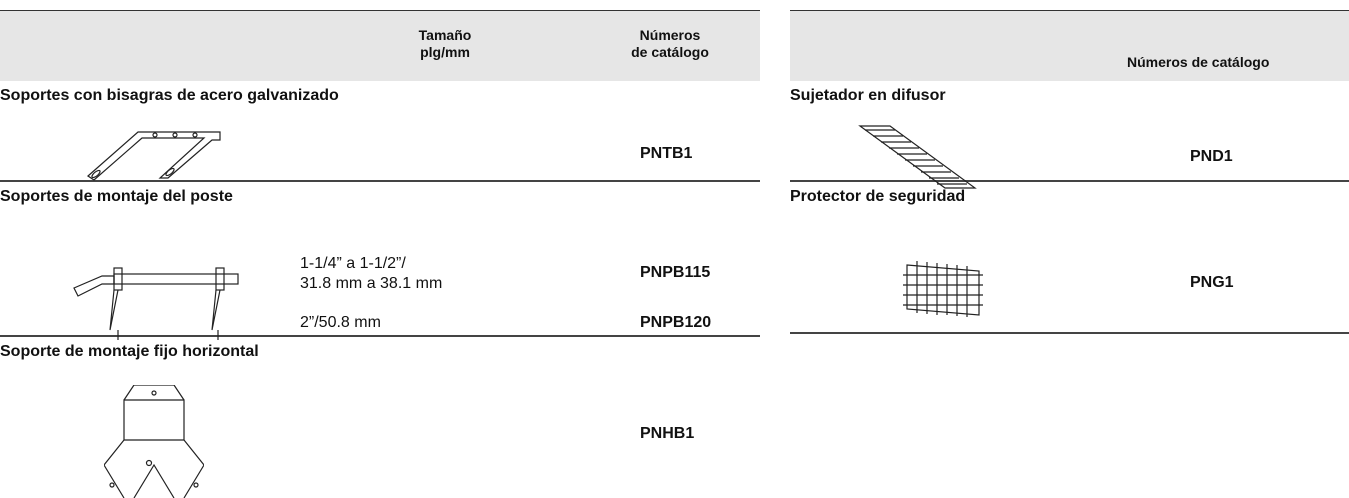 The width and height of the screenshot is (1349, 498). I want to click on left-header-bg, so click(380, 45).